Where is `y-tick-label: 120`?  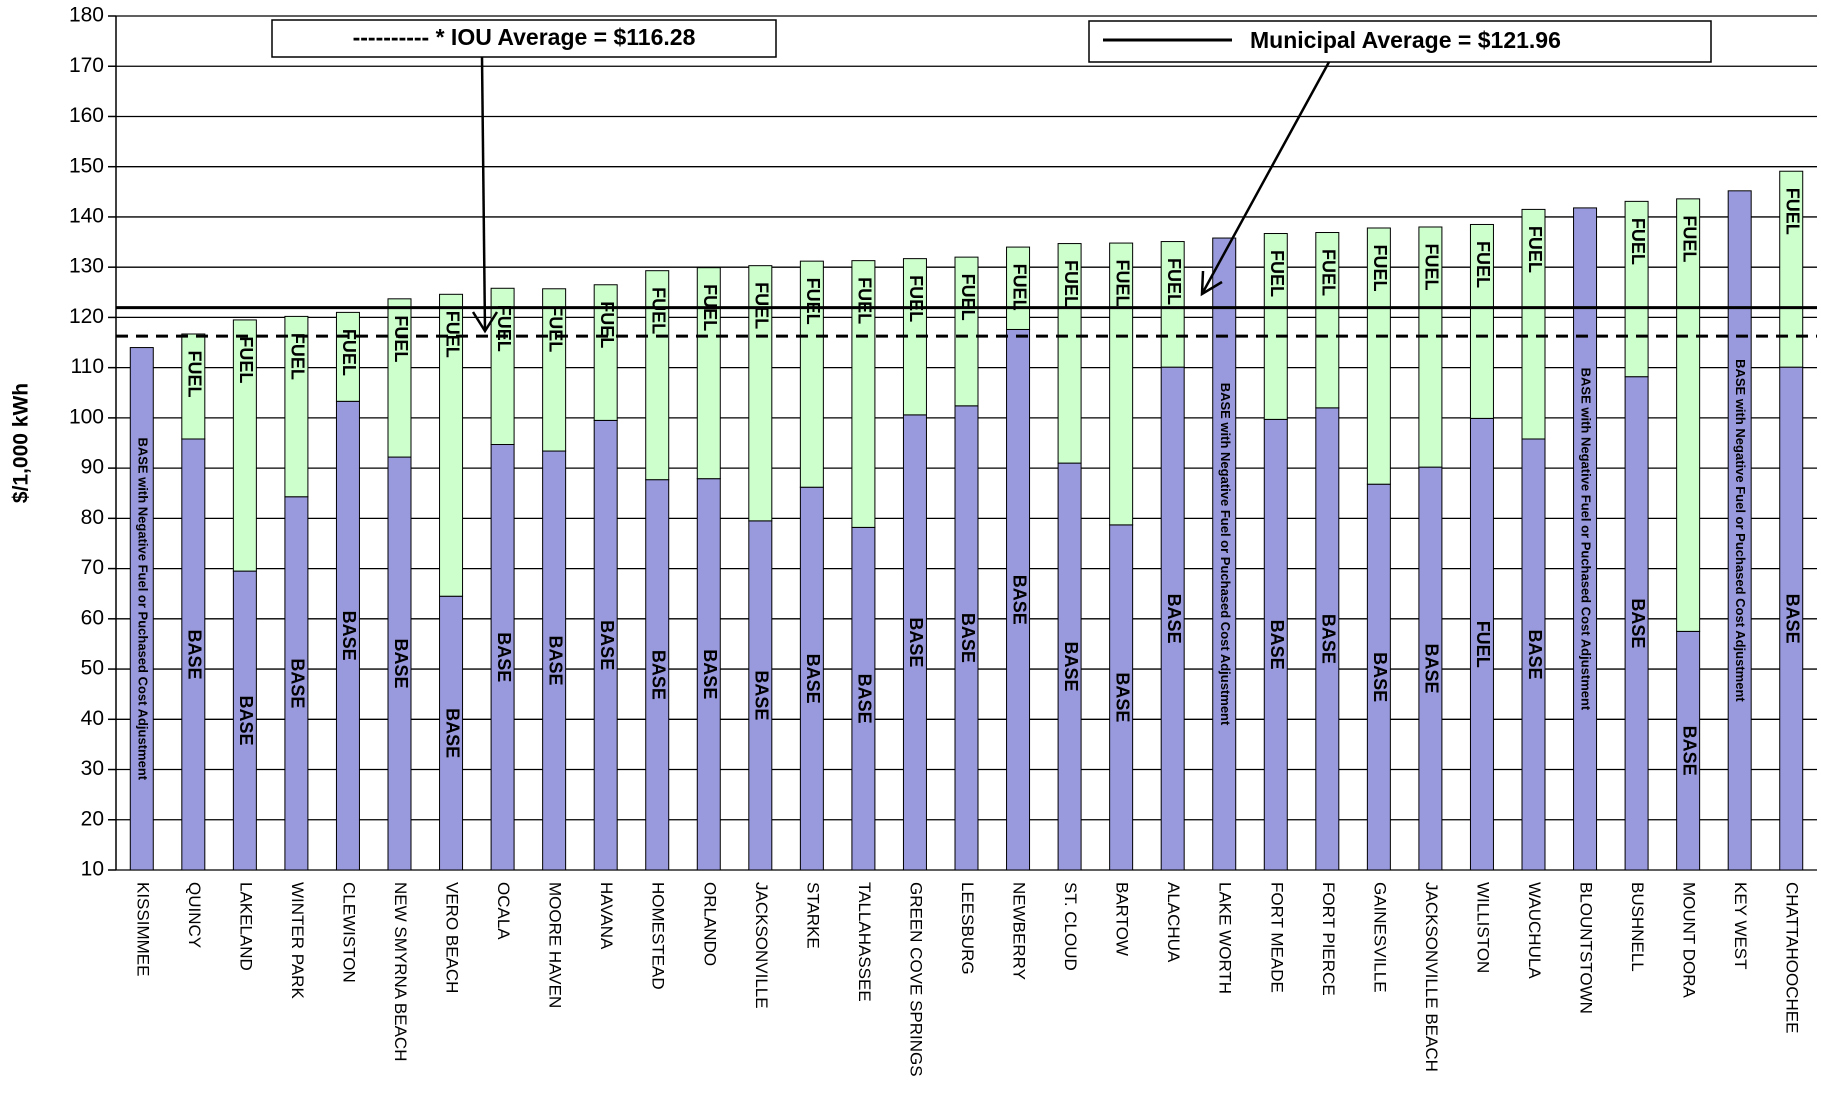
y-tick-label: 120 is located at coordinates (86, 316).